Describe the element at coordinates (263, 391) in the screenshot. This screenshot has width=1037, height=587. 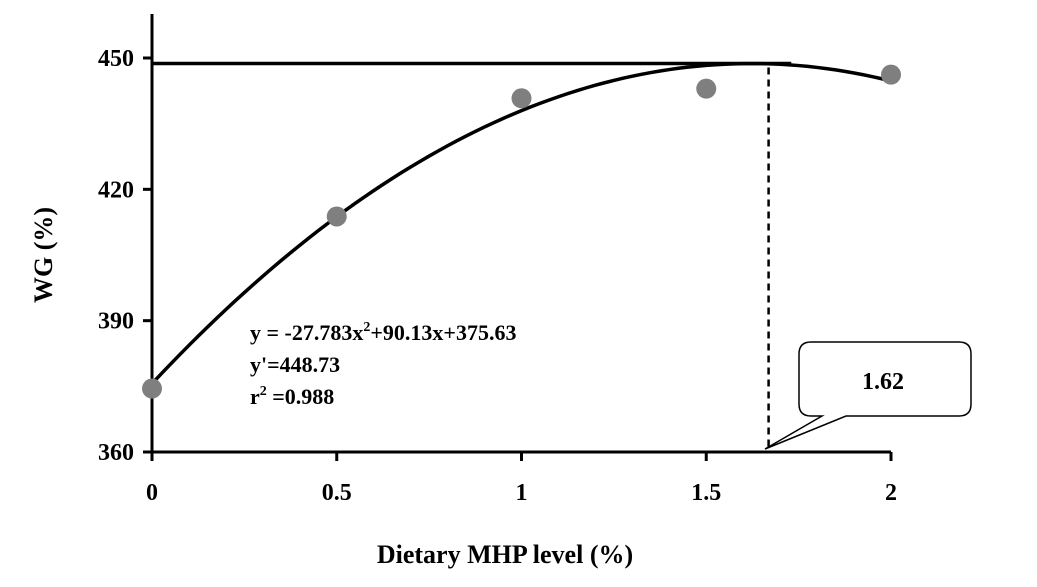
I see `r2-superscript: 2` at that location.